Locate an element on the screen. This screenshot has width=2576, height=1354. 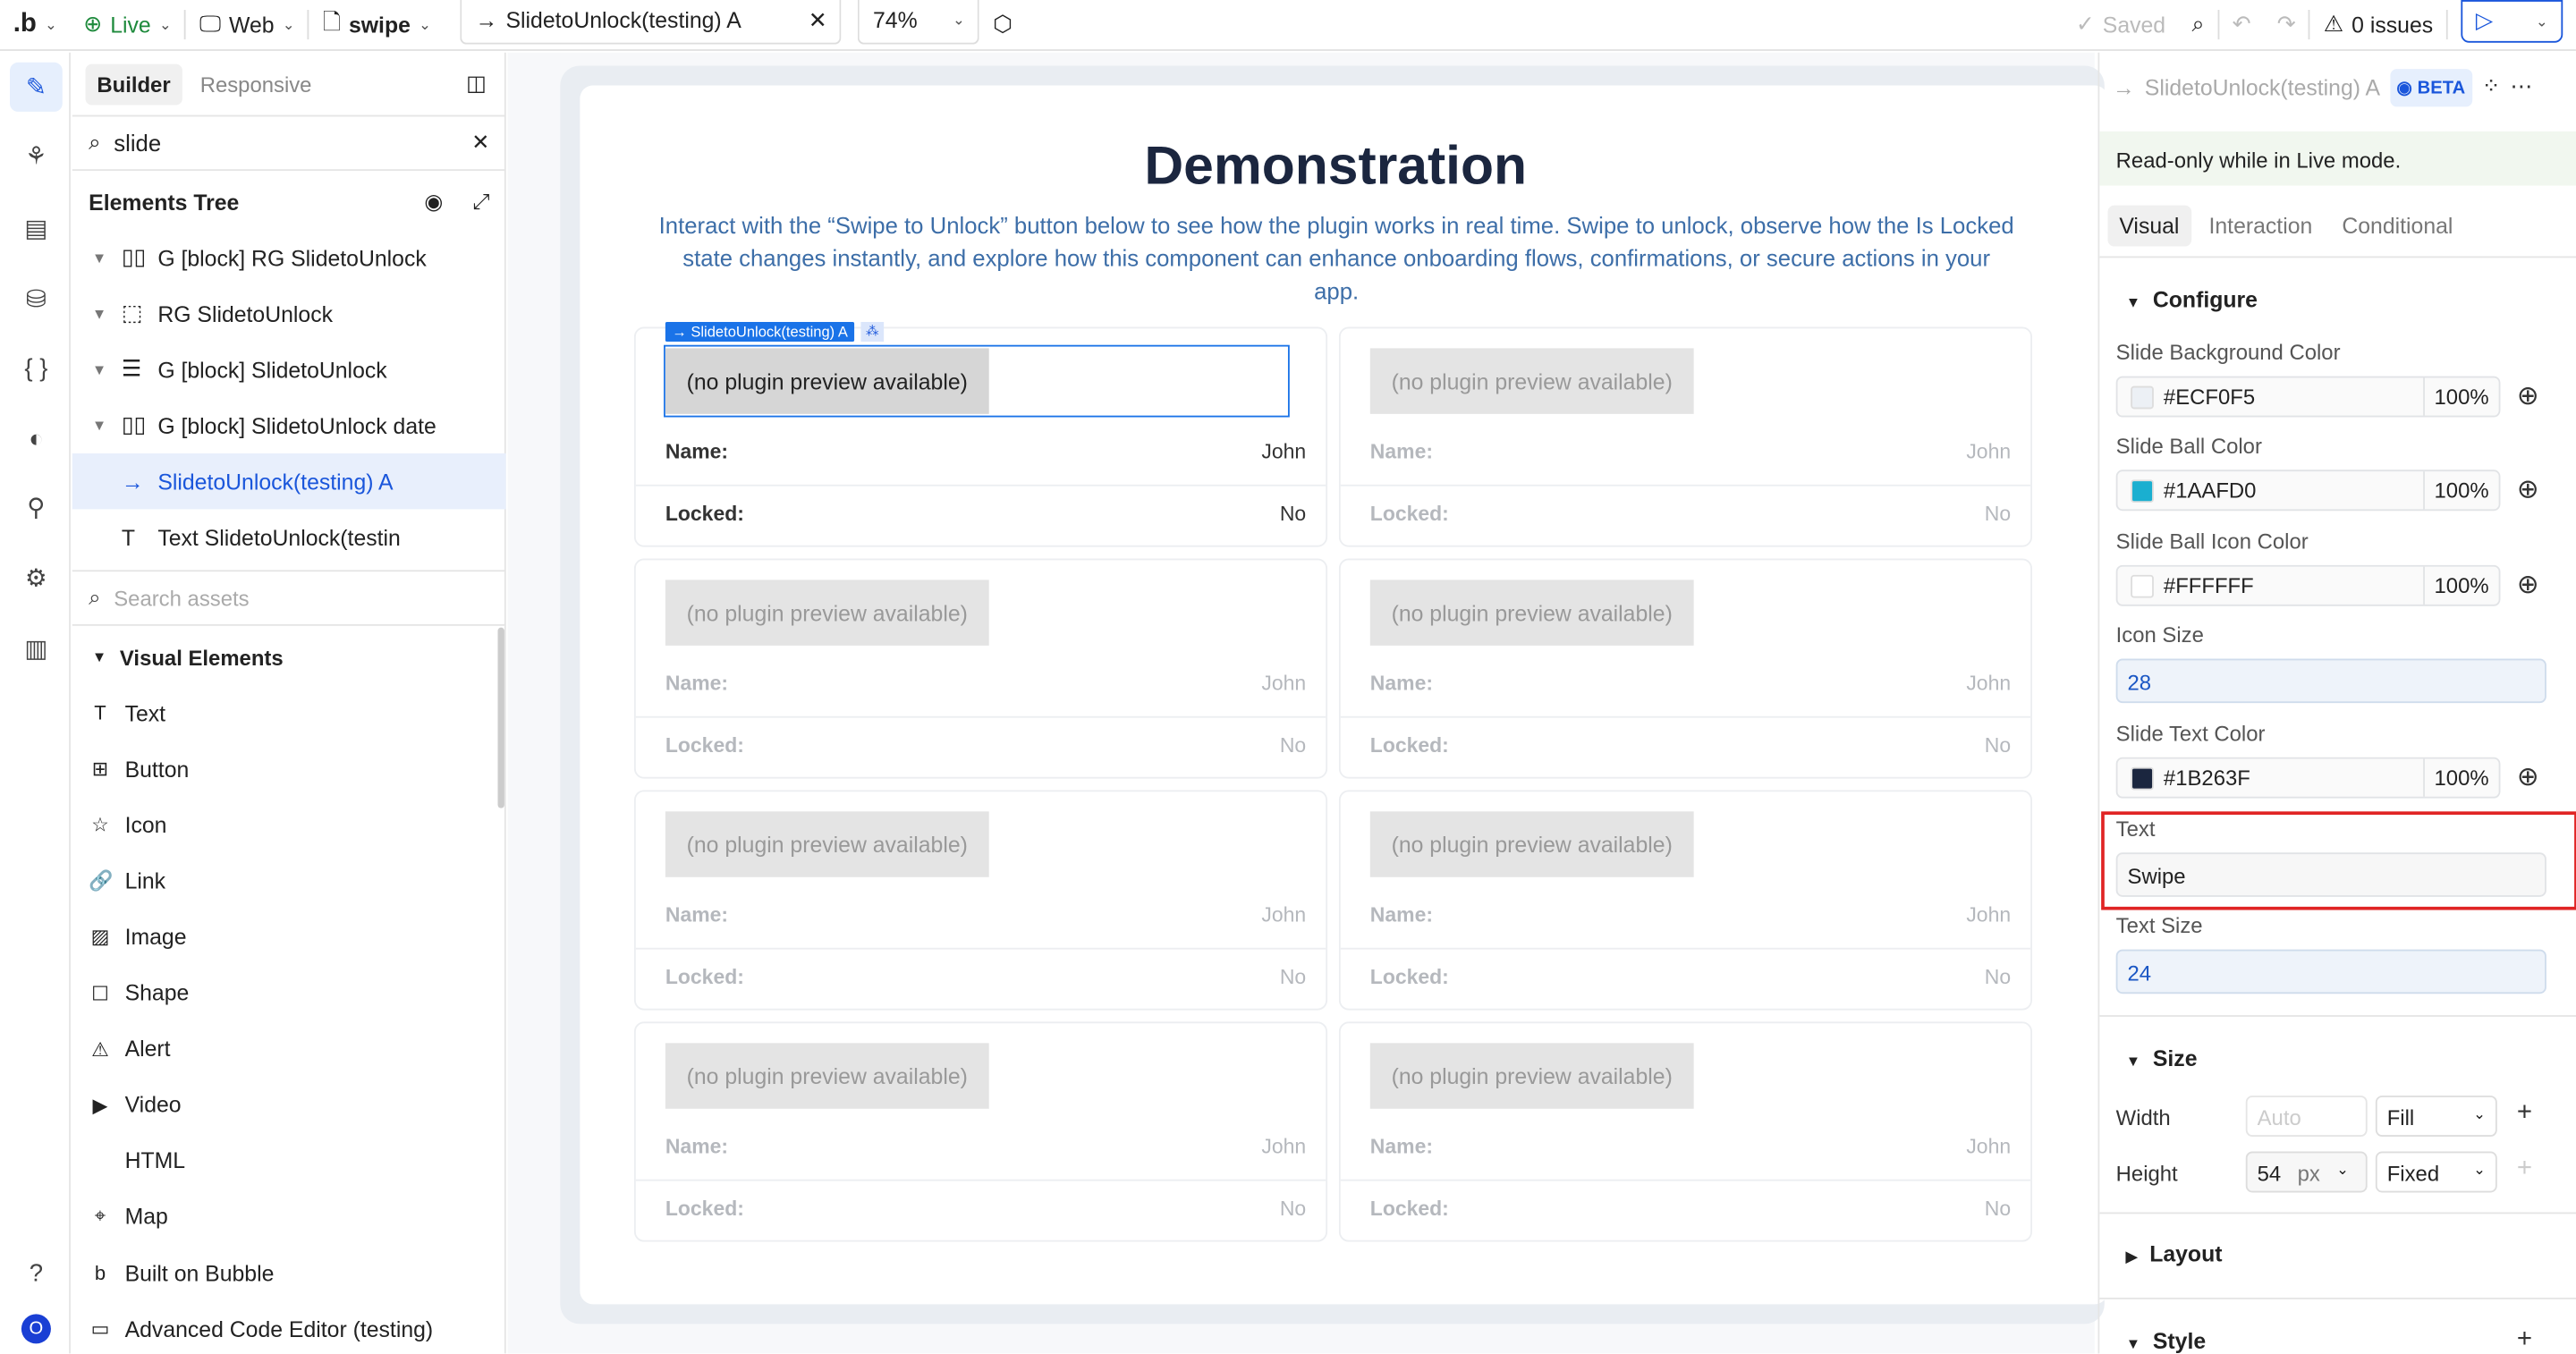
more-icon: ⋯ is located at coordinates (2521, 86).